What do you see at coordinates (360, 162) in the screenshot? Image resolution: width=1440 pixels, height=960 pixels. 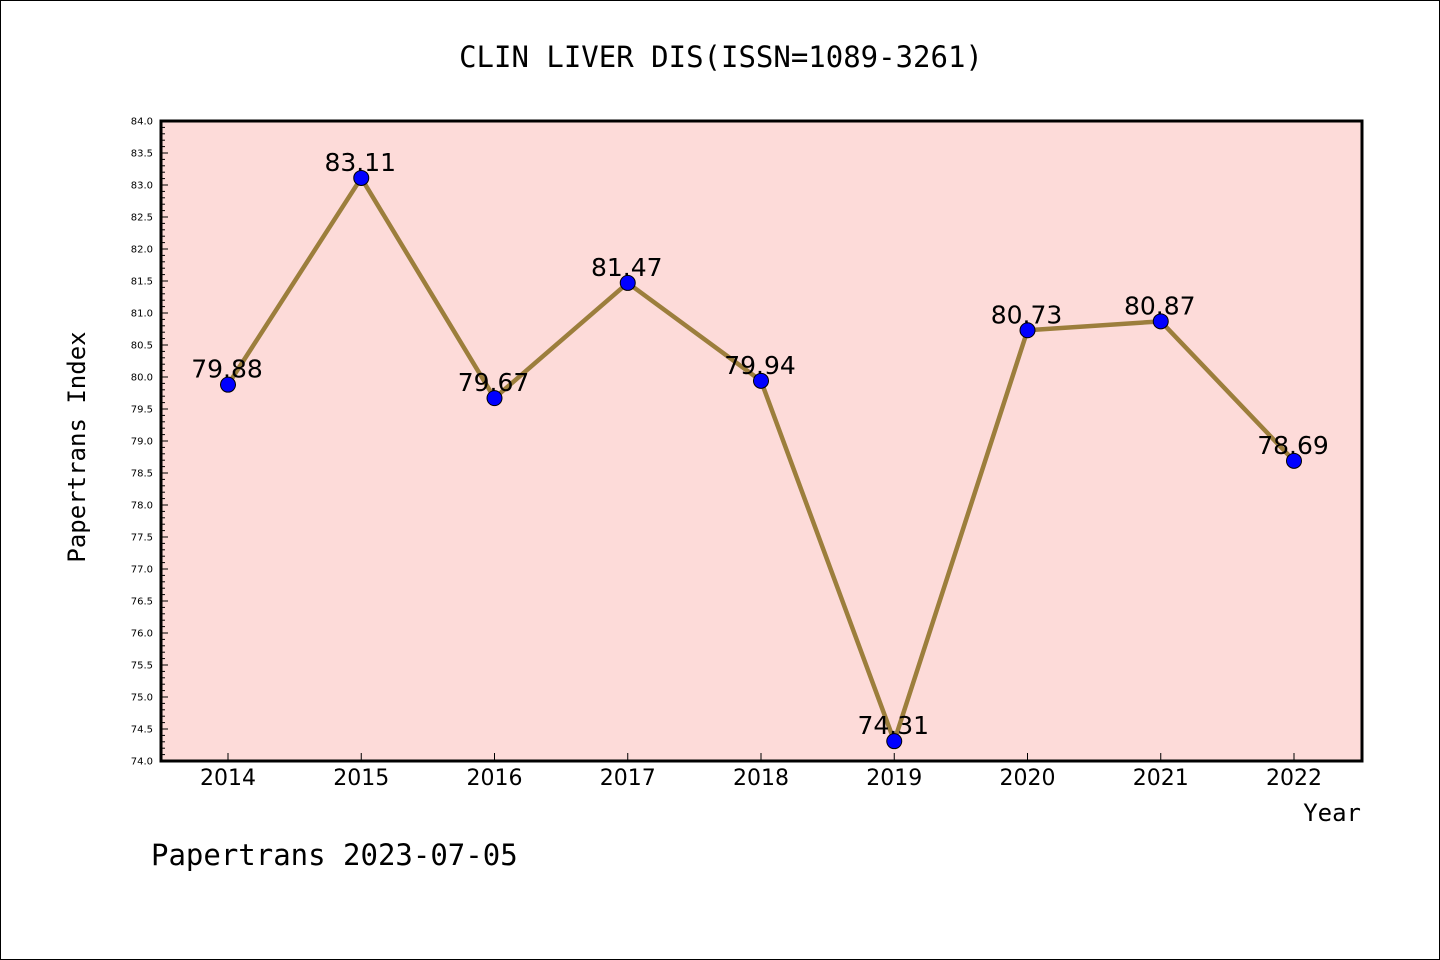 I see `data-label: 83.11` at bounding box center [360, 162].